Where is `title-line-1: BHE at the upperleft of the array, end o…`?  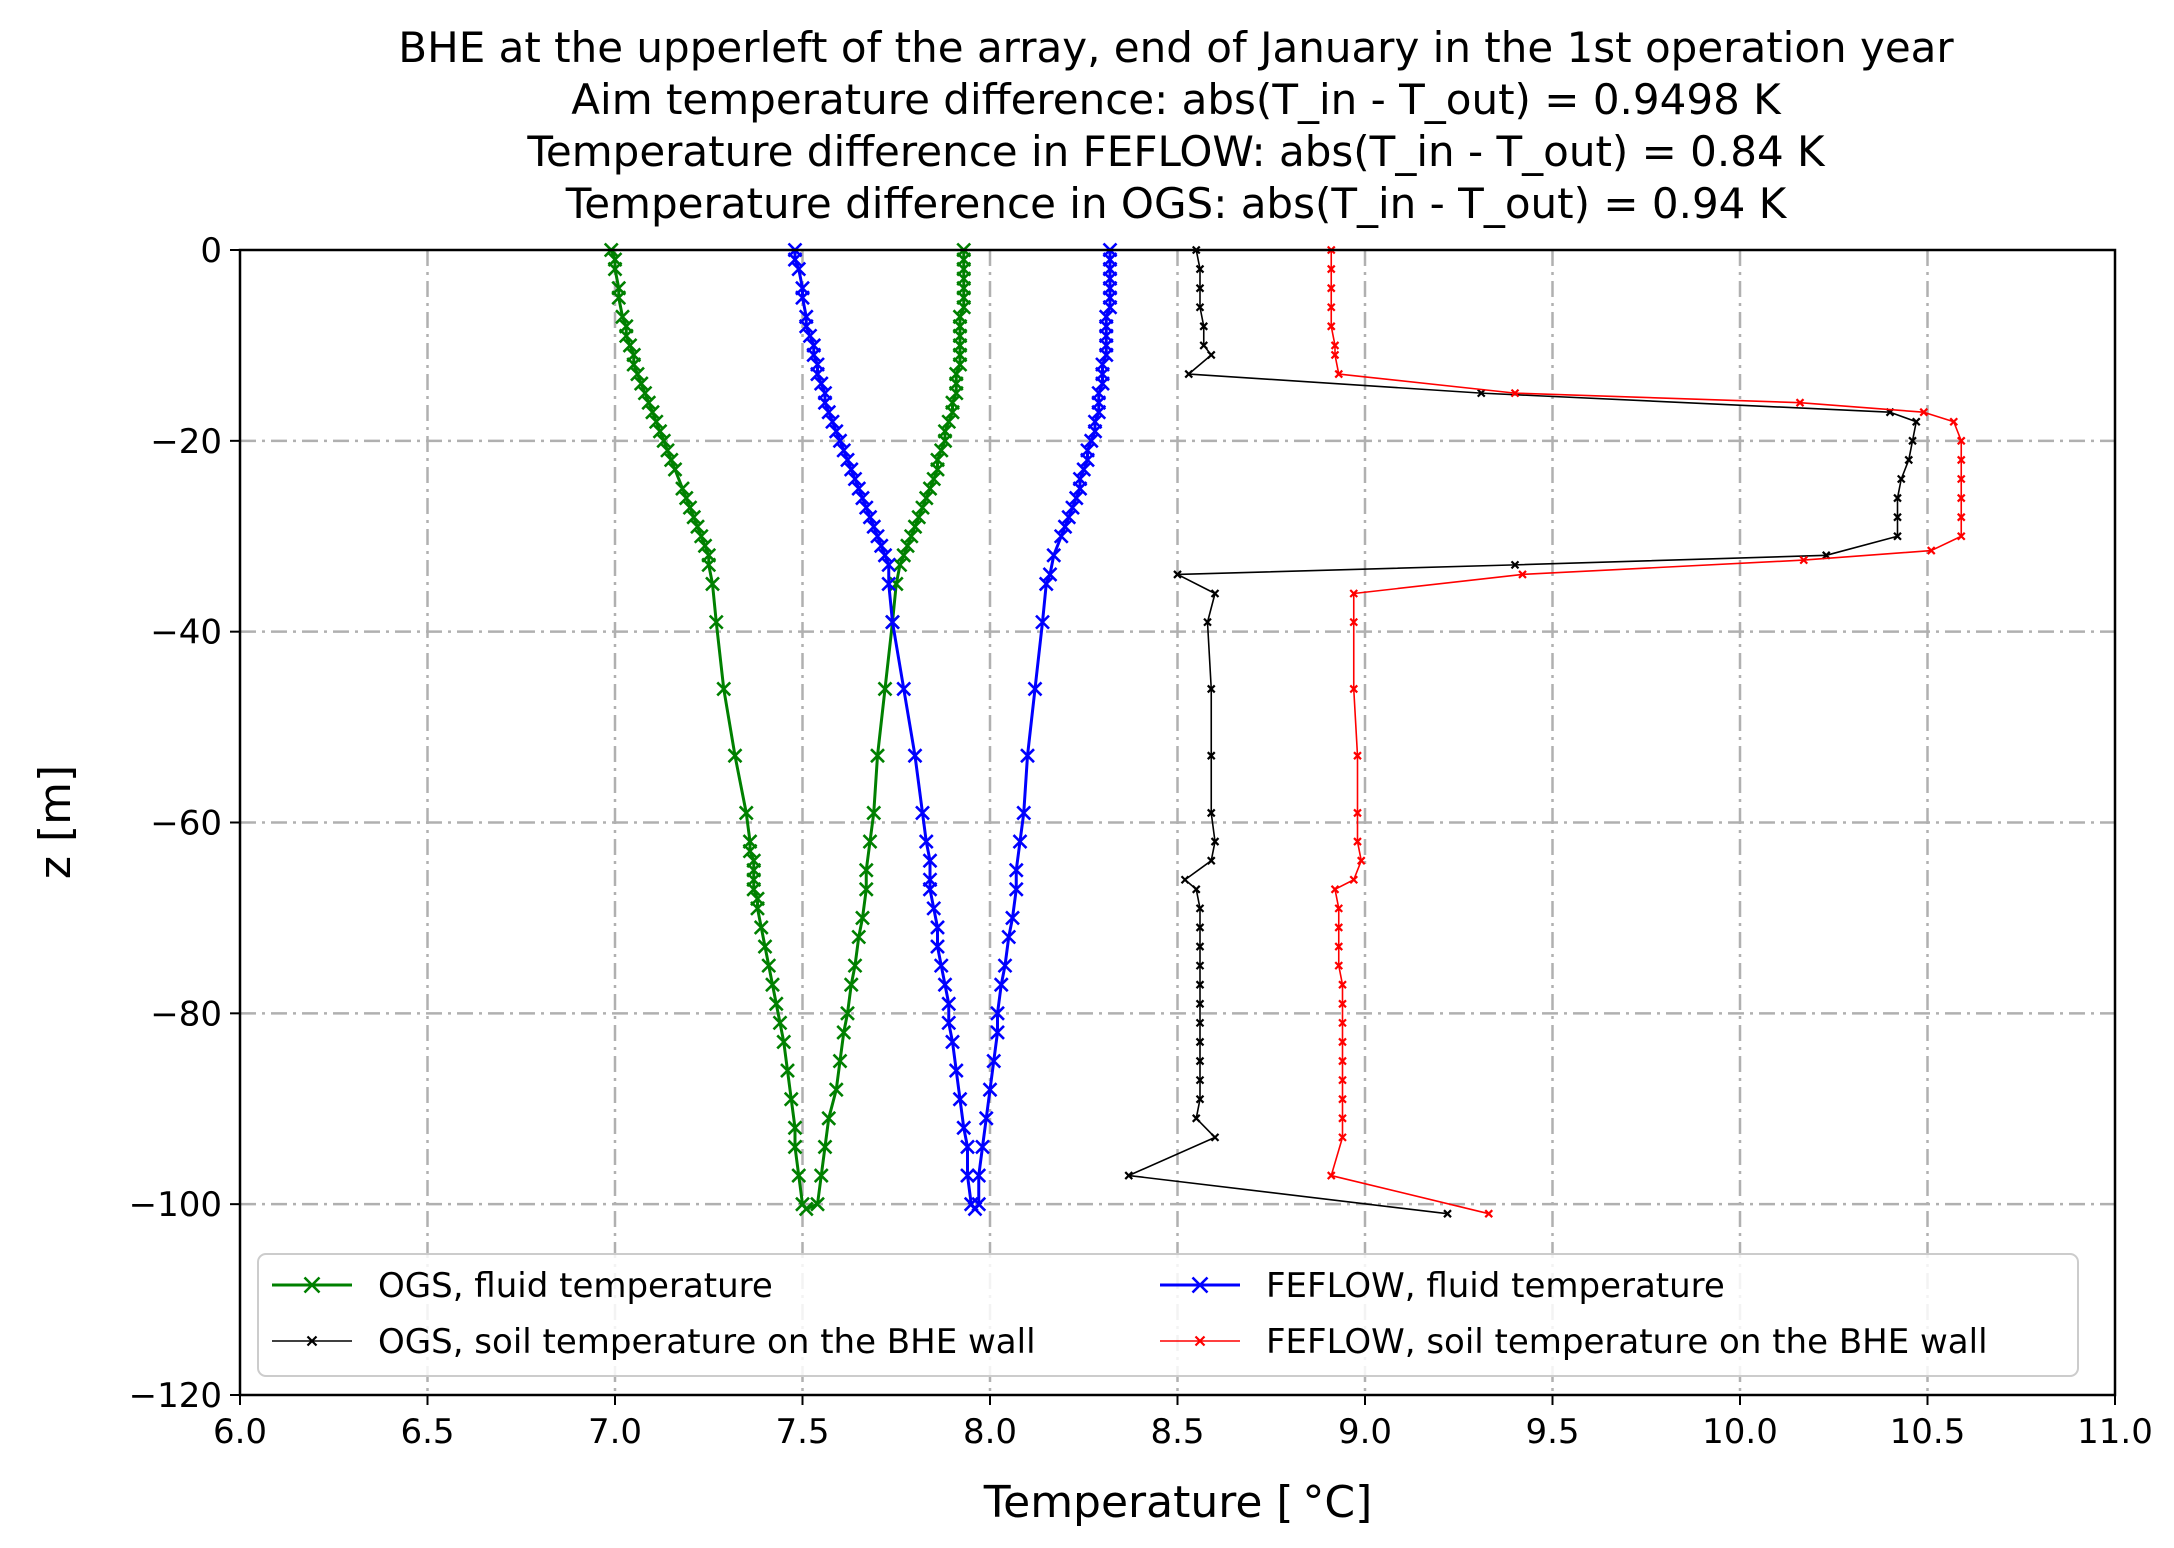 title-line-1: BHE at the upperleft of the array, end o… is located at coordinates (1176, 47).